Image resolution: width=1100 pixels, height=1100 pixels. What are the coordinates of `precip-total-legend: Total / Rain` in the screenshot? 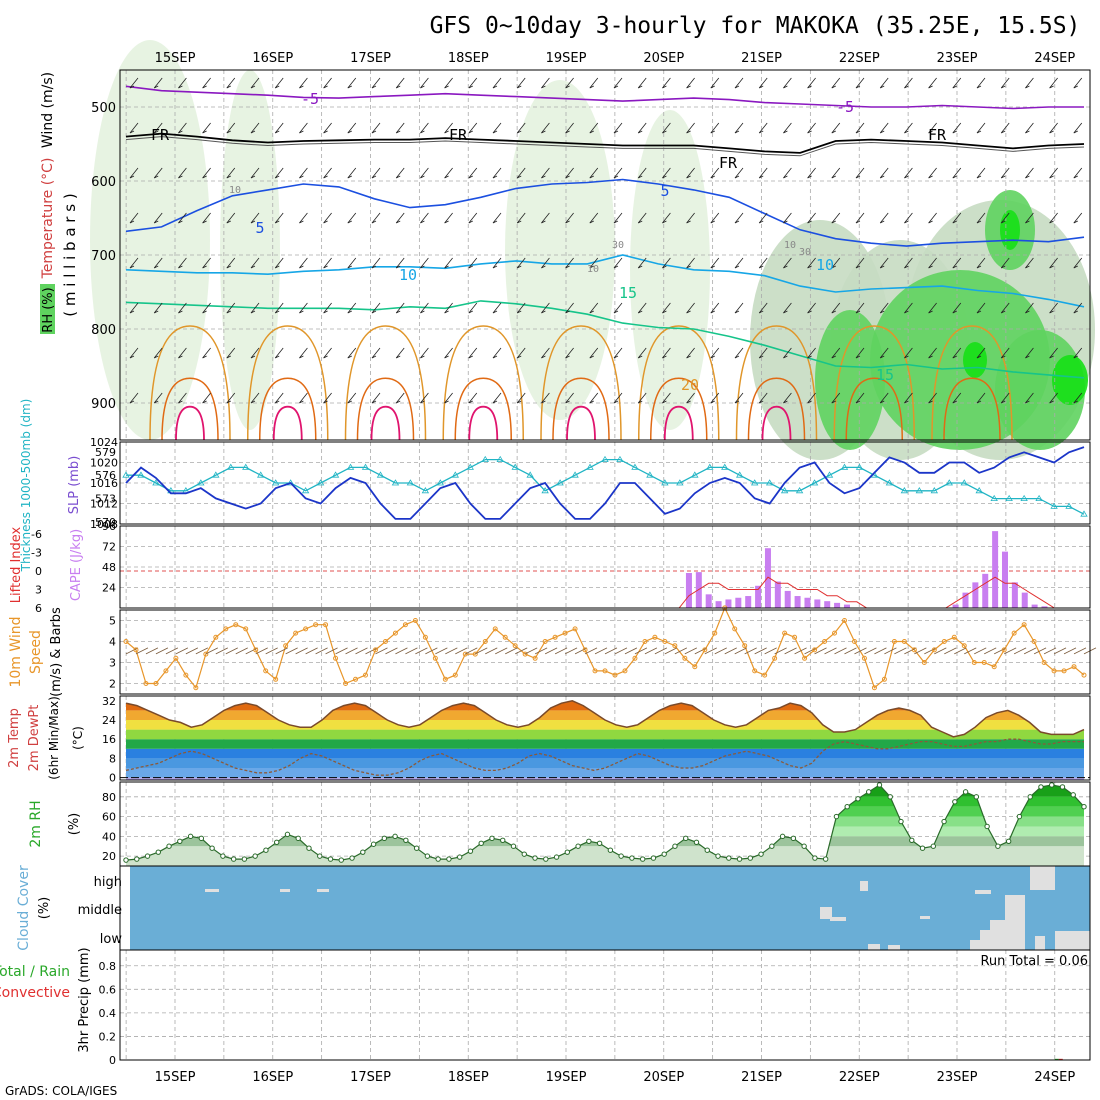 It's located at (35, 972).